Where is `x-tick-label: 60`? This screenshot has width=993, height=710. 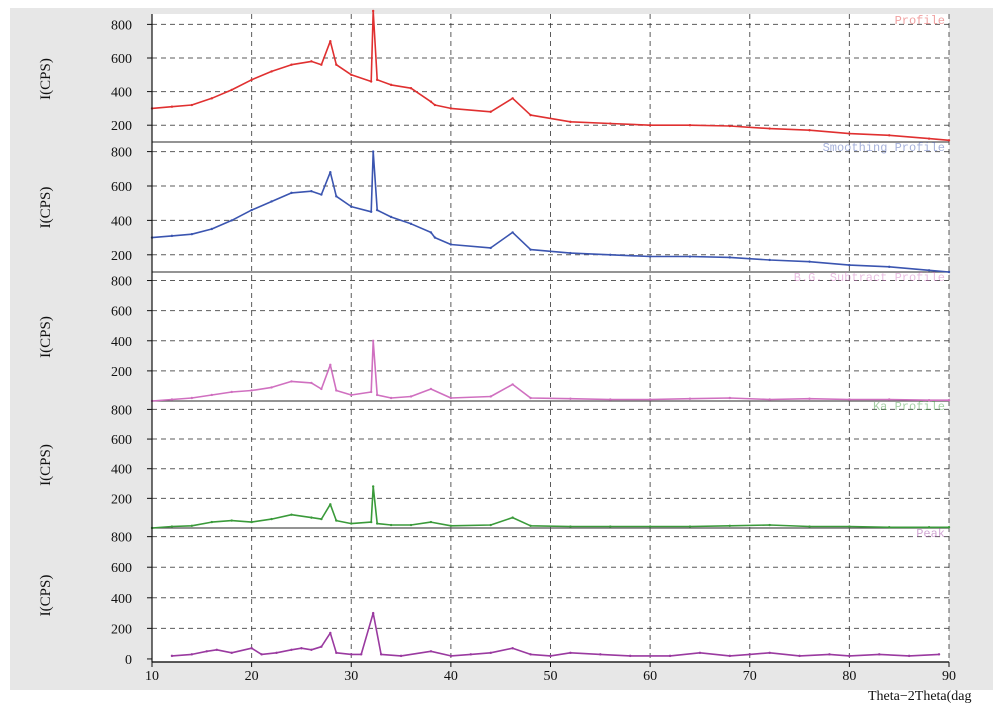
x-tick-label: 60 is located at coordinates (650, 676).